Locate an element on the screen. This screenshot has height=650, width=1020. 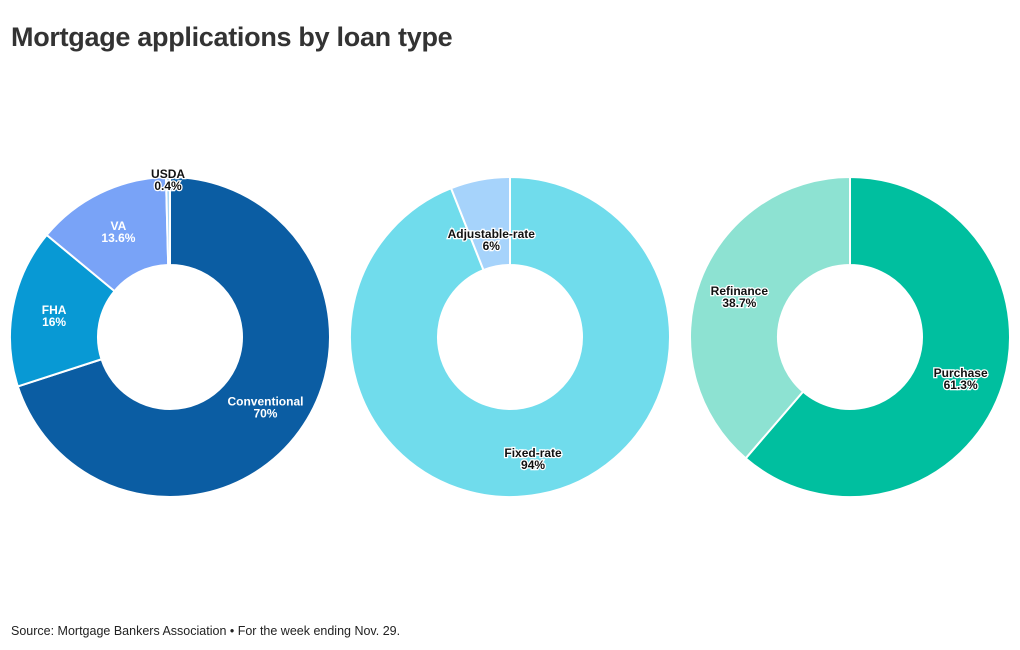
slice-label-conventional: Conventional is located at coordinates (265, 401).